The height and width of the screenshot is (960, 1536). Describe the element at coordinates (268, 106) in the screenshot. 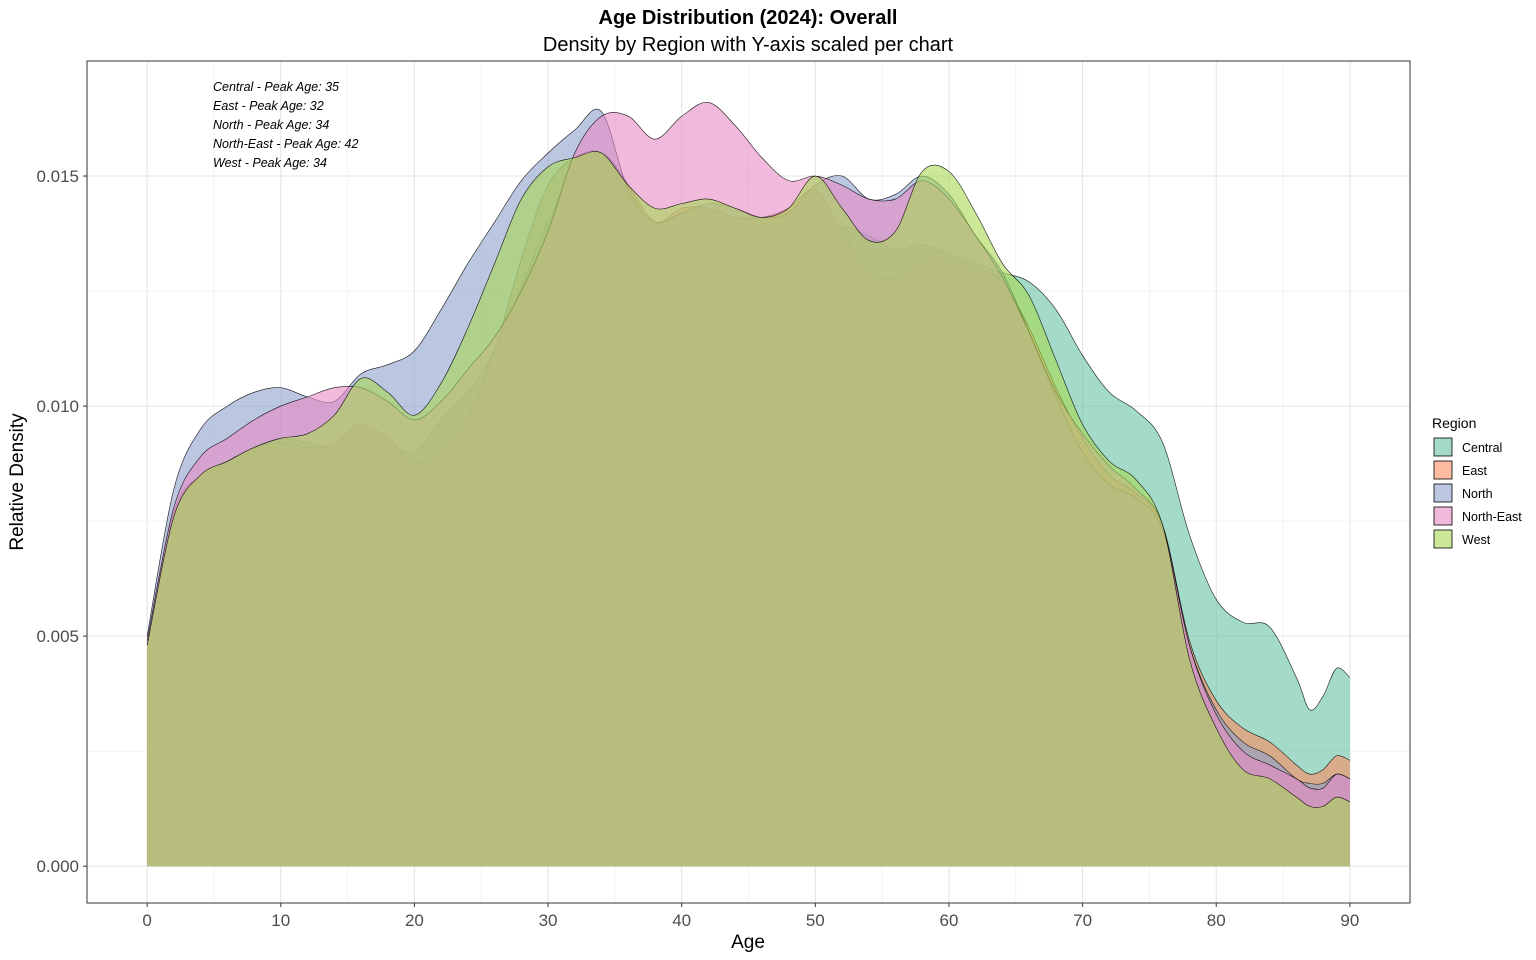

I see `peak-age-annotation: East - Peak Age: 32` at that location.